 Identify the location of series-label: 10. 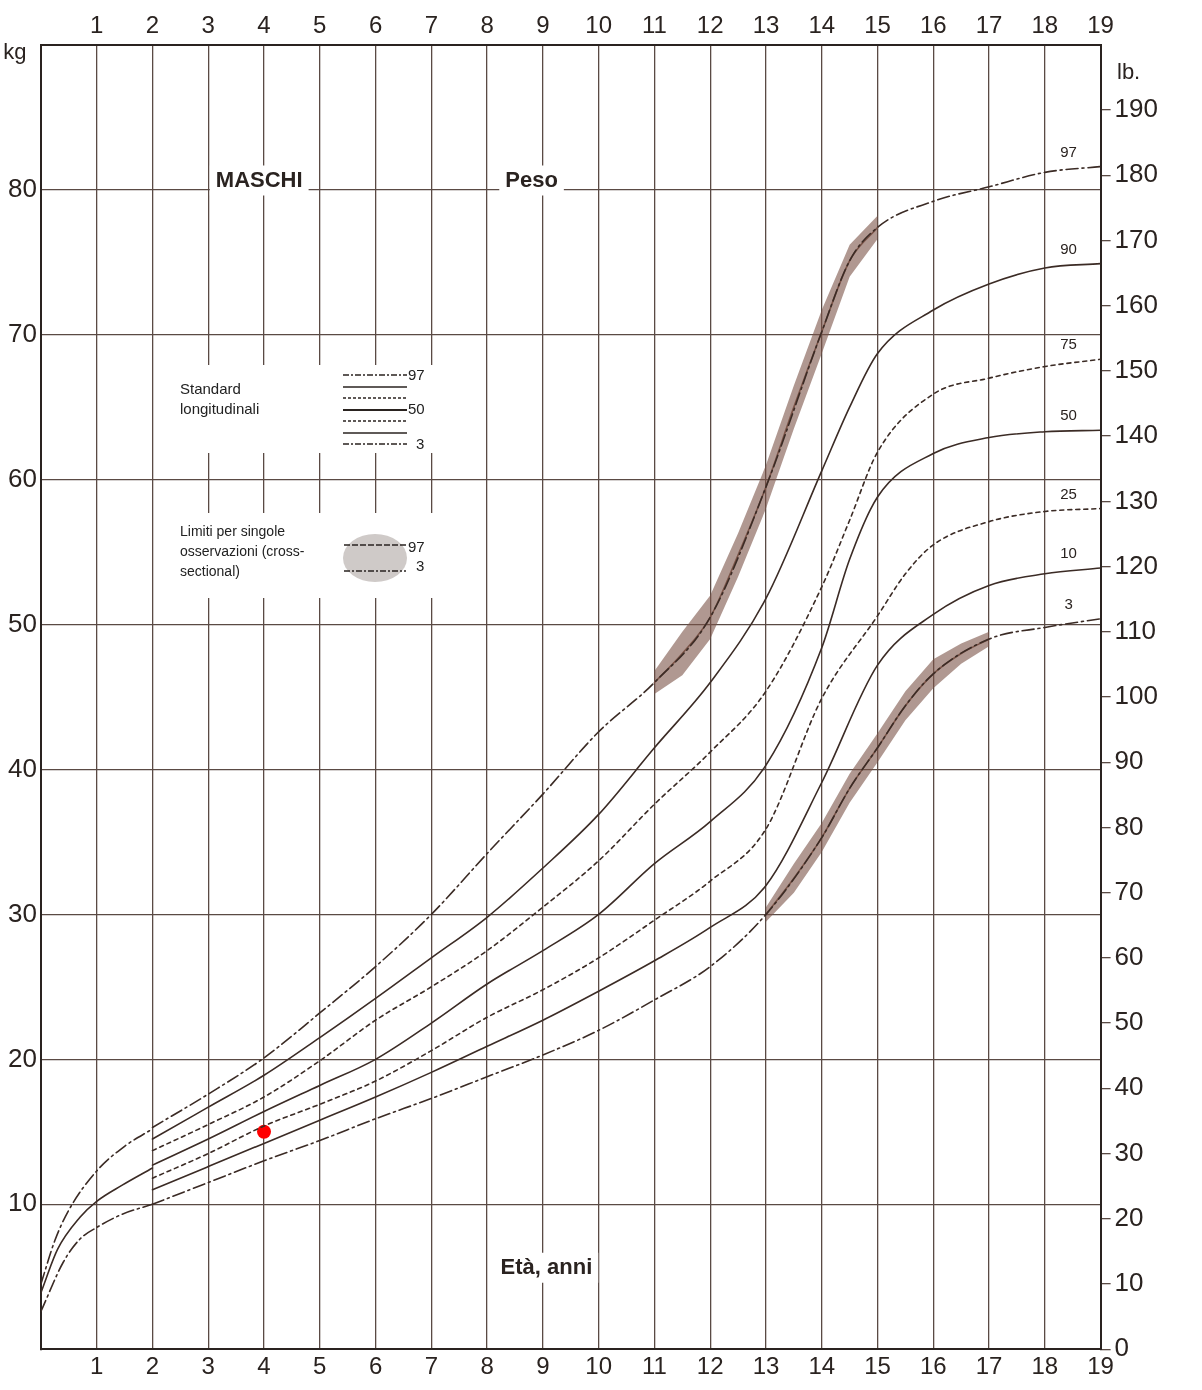
(1068, 553).